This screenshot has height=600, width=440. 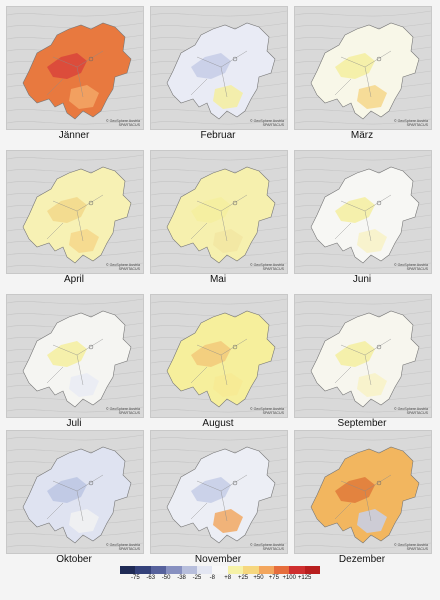 I want to click on legend-label: -63, so click(x=151, y=578).